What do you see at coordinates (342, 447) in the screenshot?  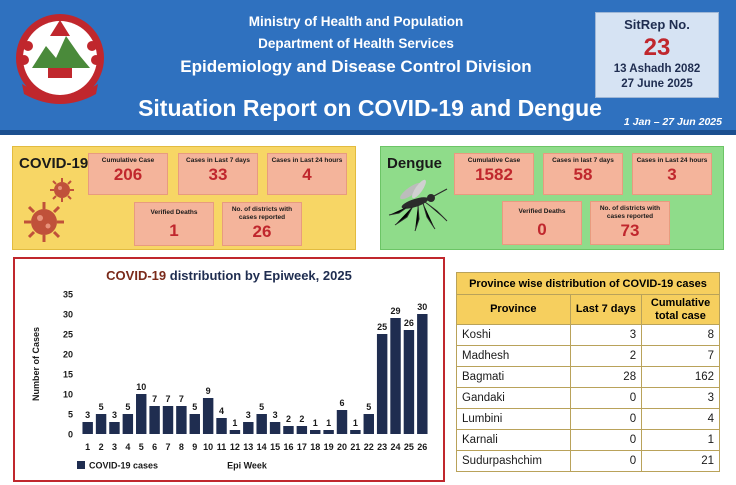 I see `x-tick-label: 20` at bounding box center [342, 447].